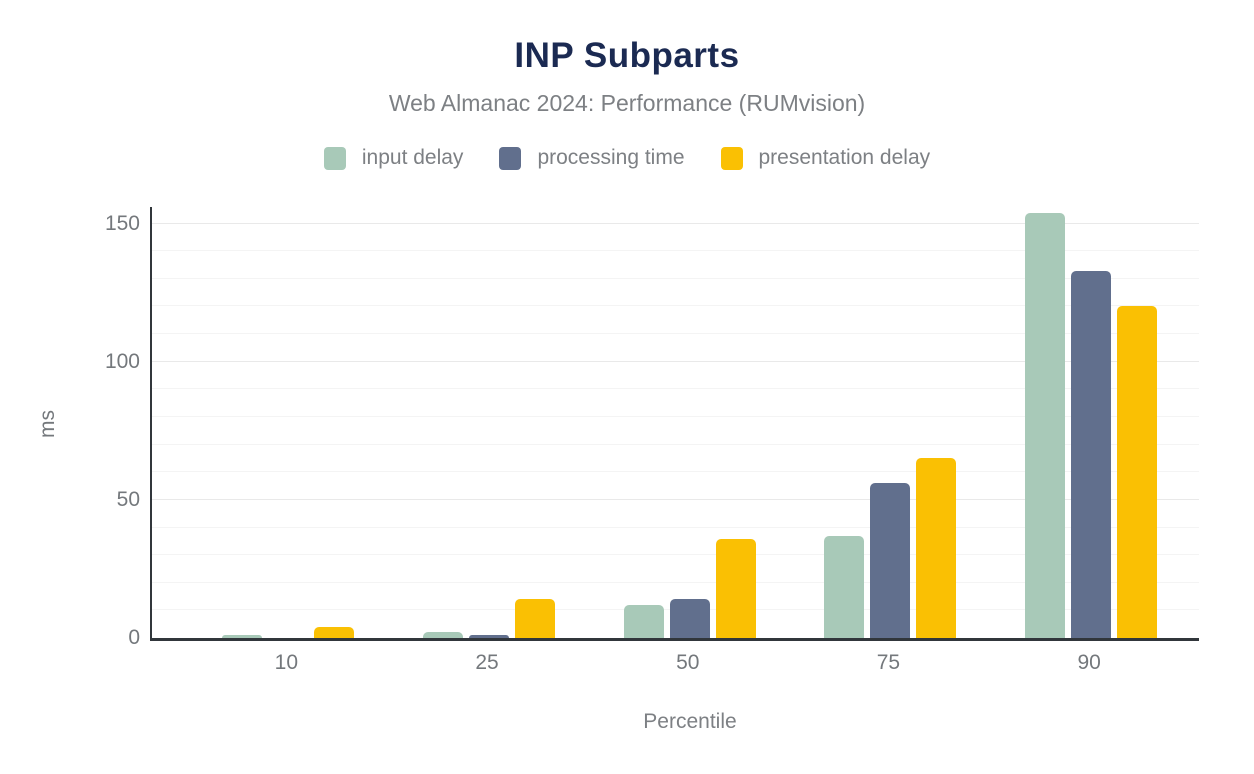 This screenshot has height=774, width=1254. What do you see at coordinates (689, 618) in the screenshot?
I see `bar-processing-time-p50` at bounding box center [689, 618].